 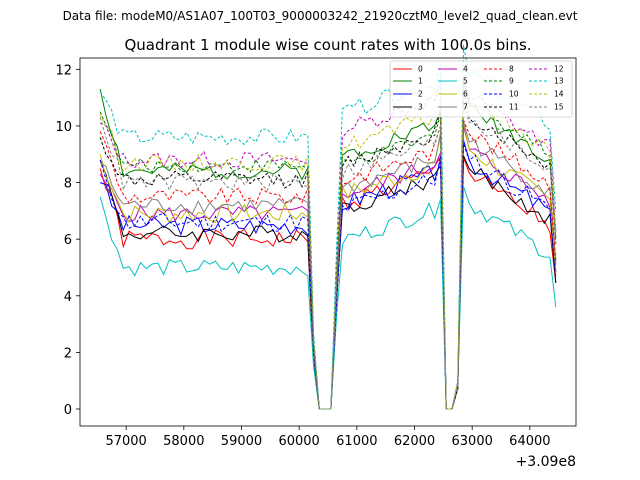 I want to click on legend-label-4: 4, so click(x=465, y=69).